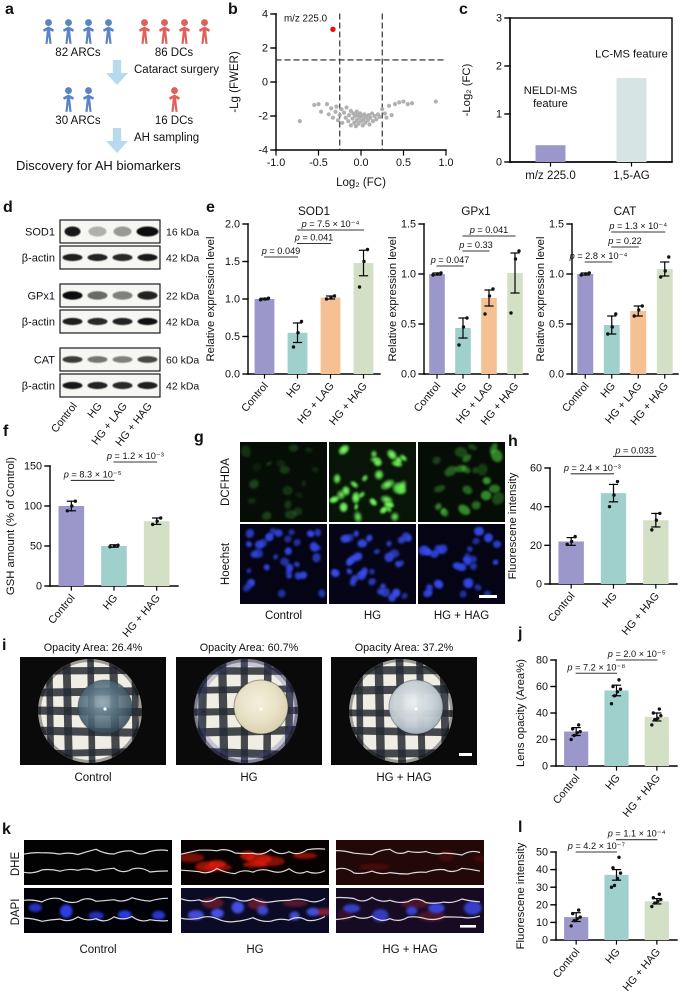  Describe the element at coordinates (276, 163) in the screenshot. I see `svg-text: -1.0` at that location.